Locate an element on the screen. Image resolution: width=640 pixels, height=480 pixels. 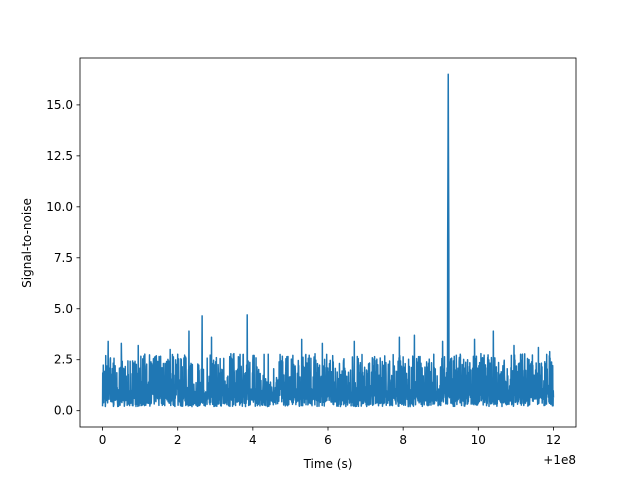
x-tick-label: 8 is located at coordinates (403, 440).